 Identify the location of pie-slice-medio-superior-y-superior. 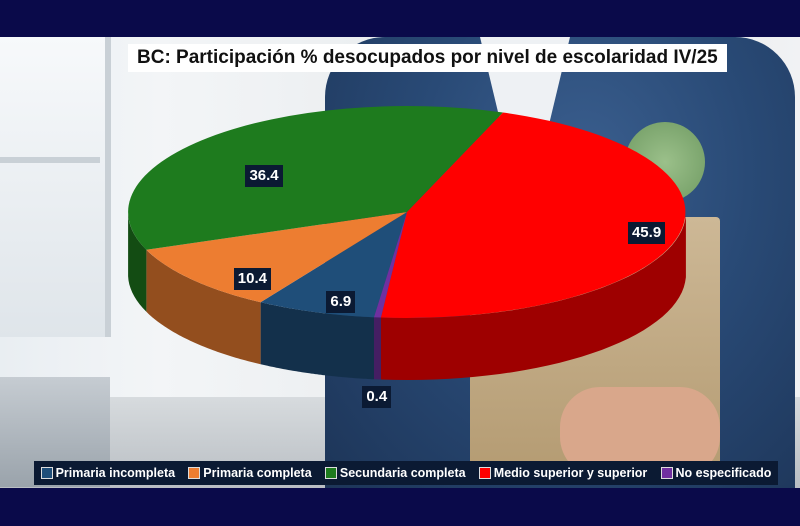
(533, 215).